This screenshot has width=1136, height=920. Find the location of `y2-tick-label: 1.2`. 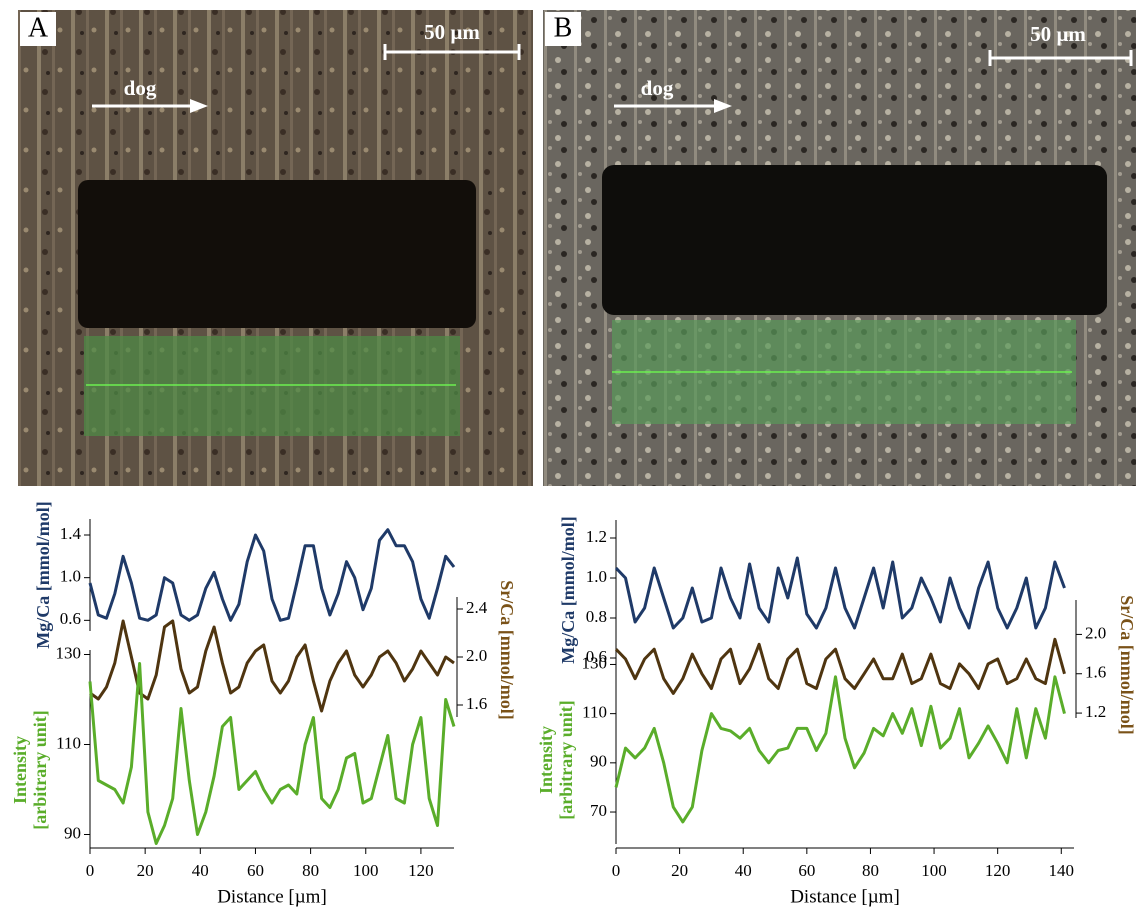

y2-tick-label: 1.2 is located at coordinates (1095, 711).